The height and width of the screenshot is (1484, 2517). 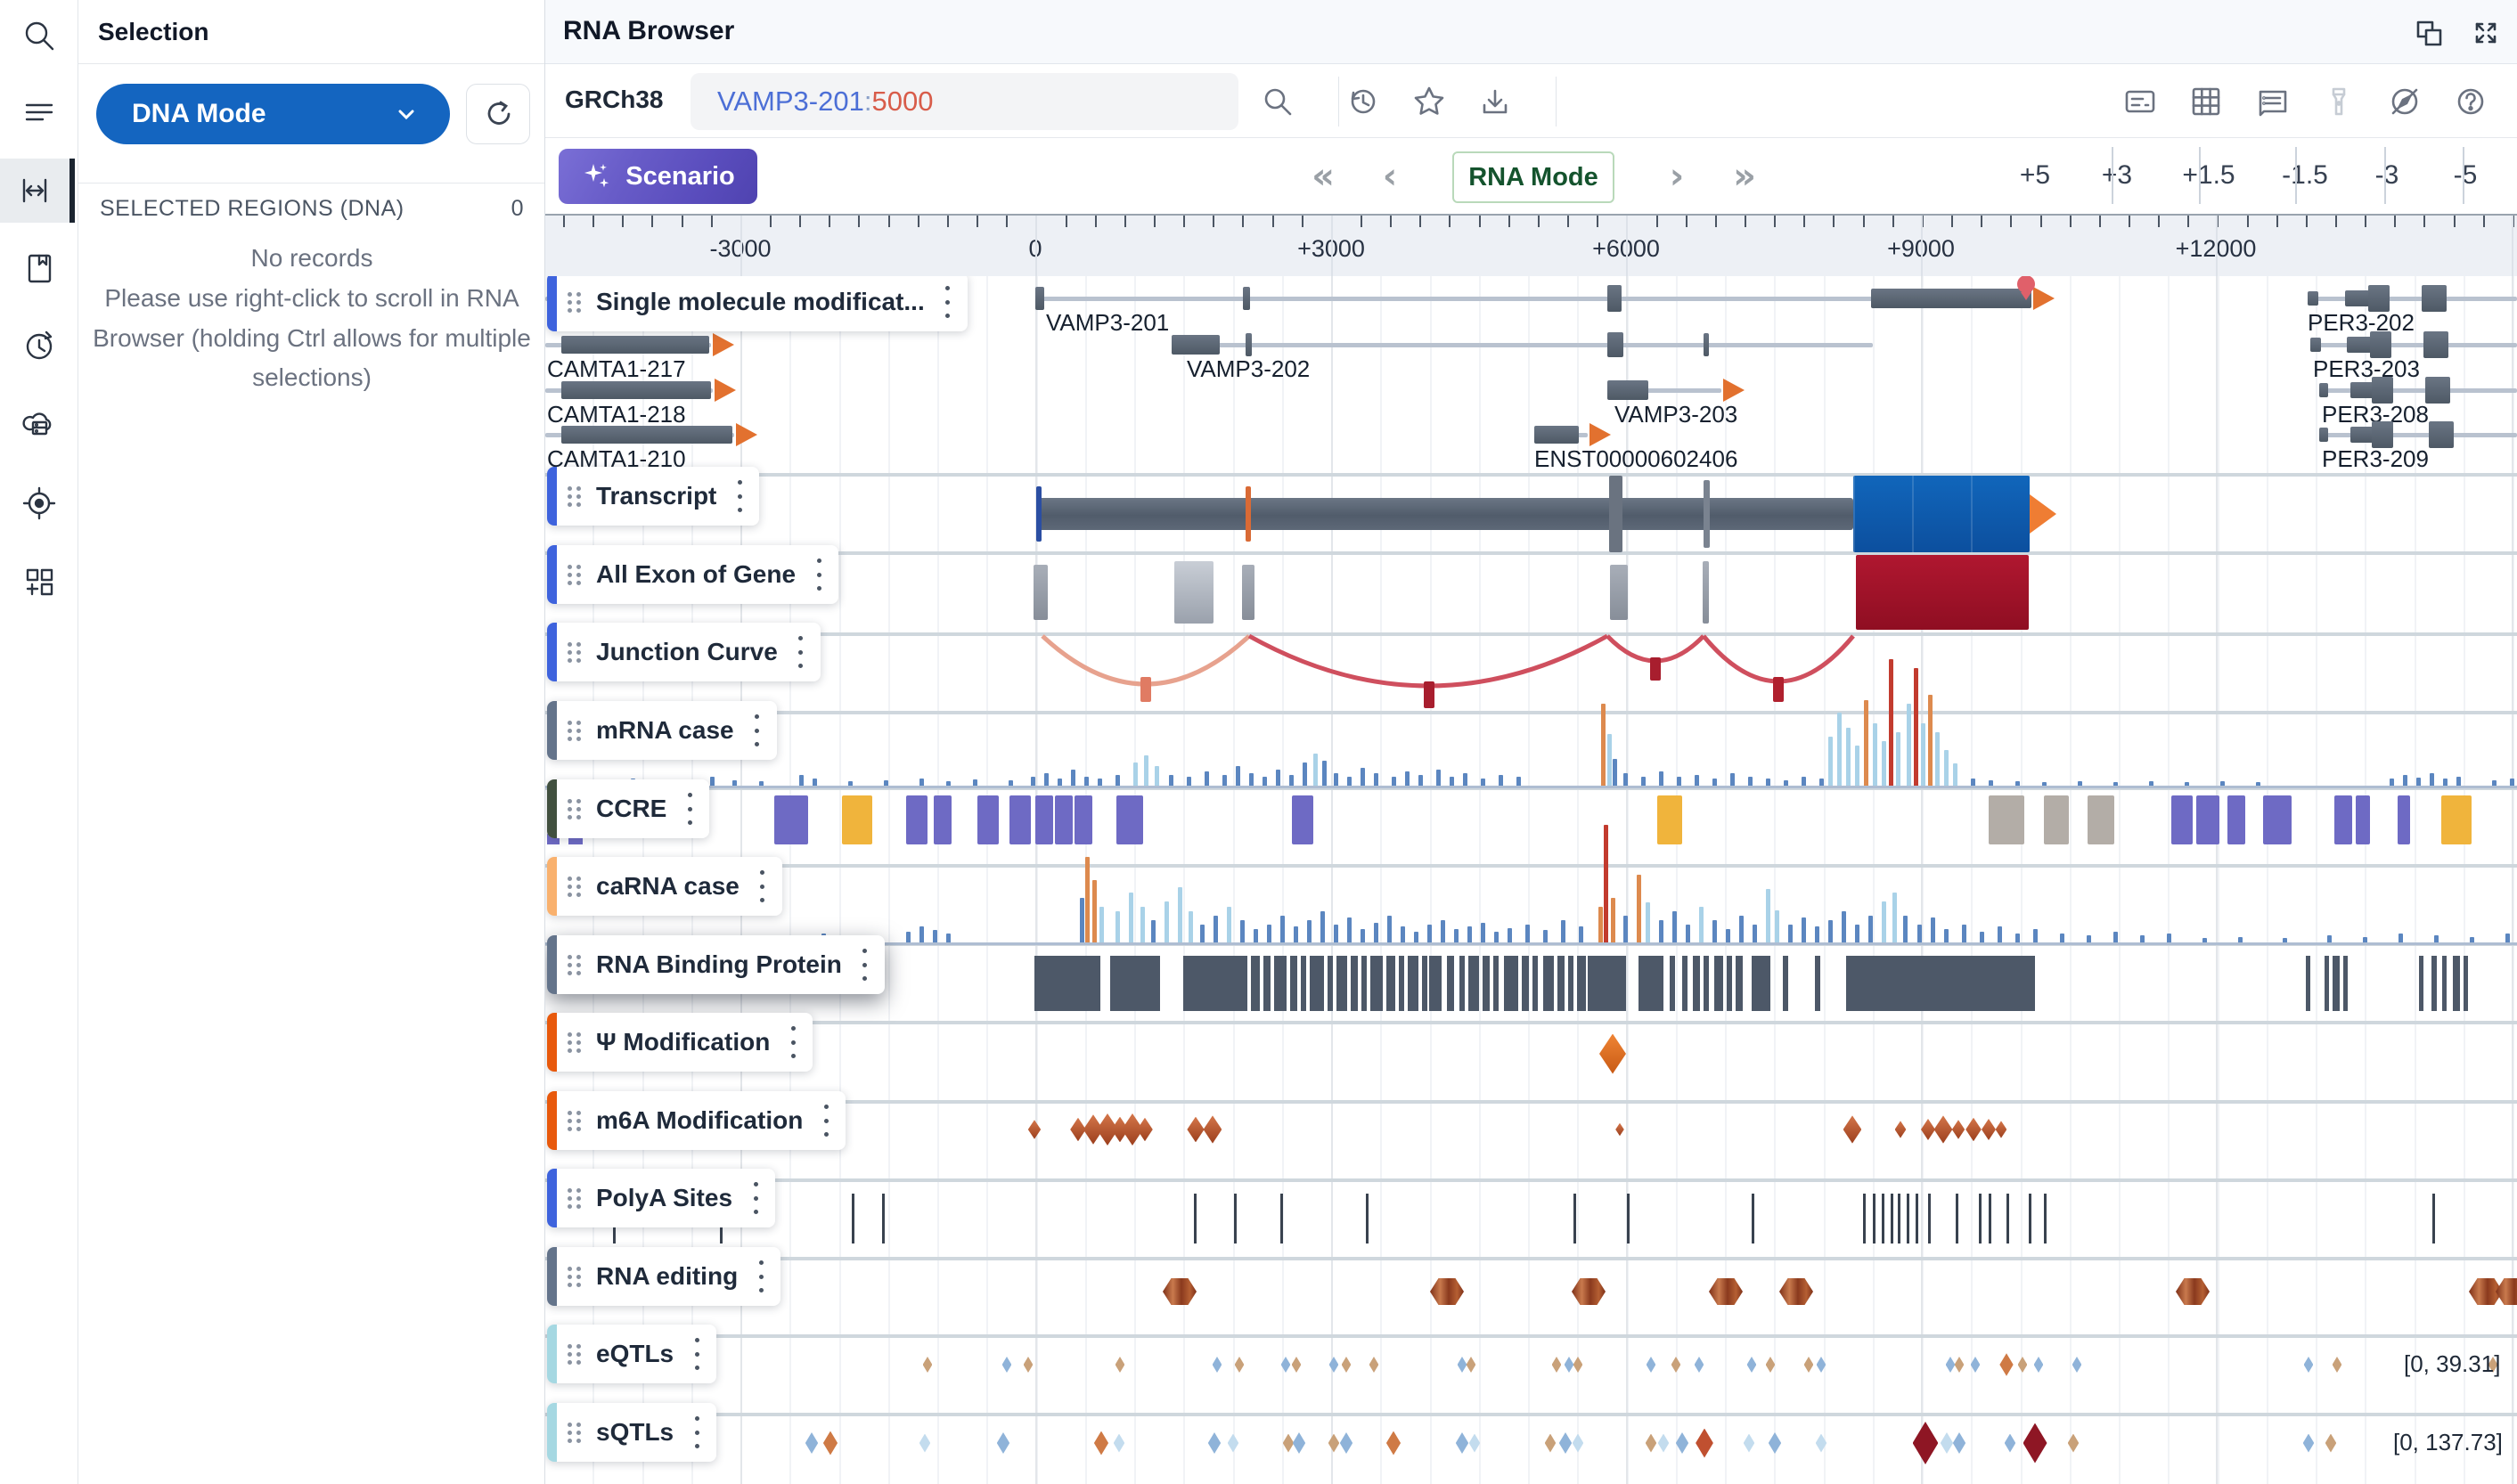 I want to click on track-label-editing: RNA editing, so click(x=664, y=1277).